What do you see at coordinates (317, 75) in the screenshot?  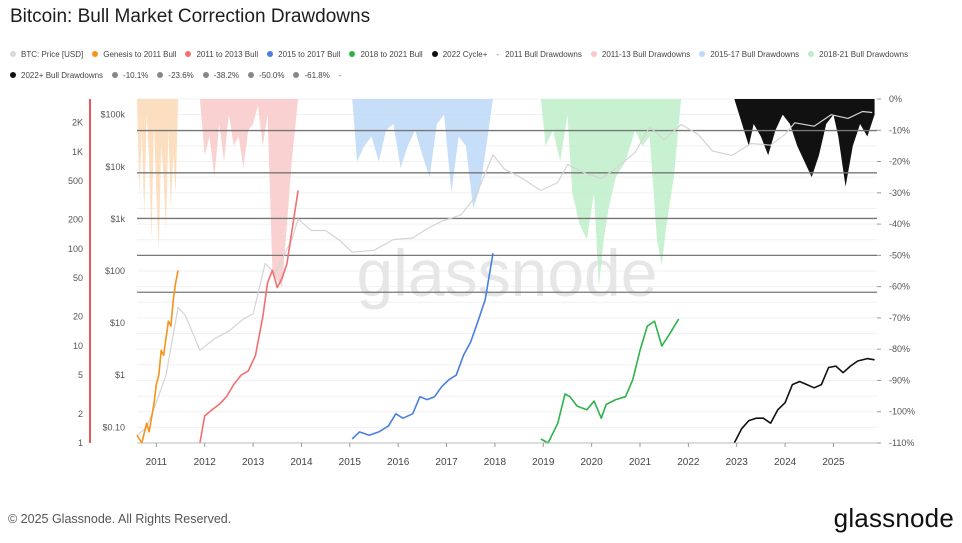 I see `legend-label: -61.8%` at bounding box center [317, 75].